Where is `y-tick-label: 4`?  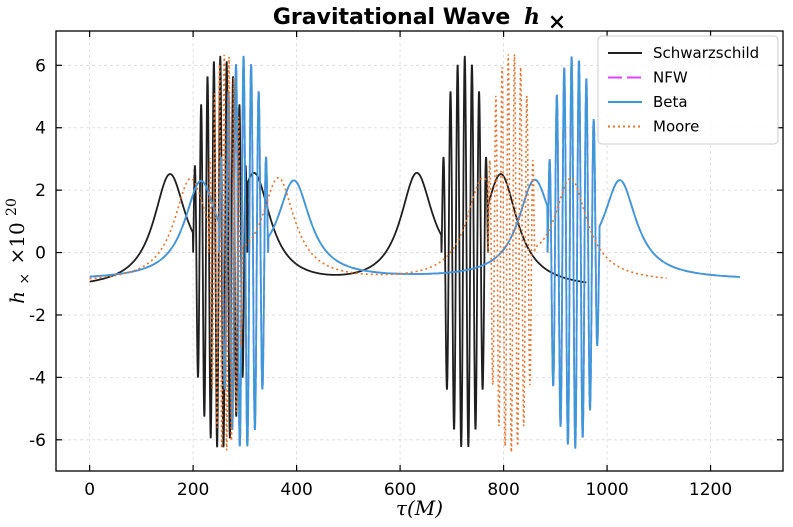
y-tick-label: 4 is located at coordinates (40, 129).